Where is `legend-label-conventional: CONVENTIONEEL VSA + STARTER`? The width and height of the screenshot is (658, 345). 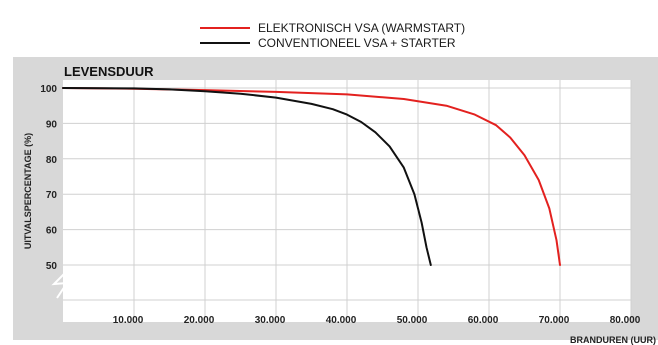
legend-label-conventional: CONVENTIONEEL VSA + STARTER is located at coordinates (357, 42).